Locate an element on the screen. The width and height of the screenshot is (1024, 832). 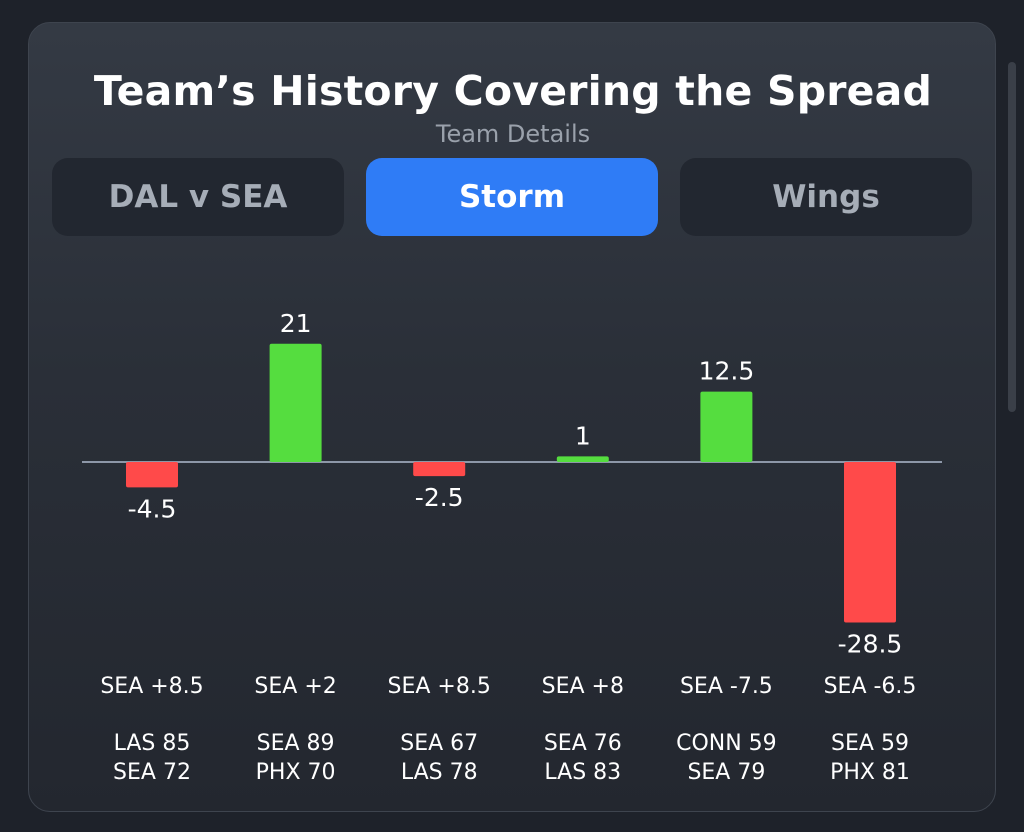
tab-storm: Storm is located at coordinates (512, 197).